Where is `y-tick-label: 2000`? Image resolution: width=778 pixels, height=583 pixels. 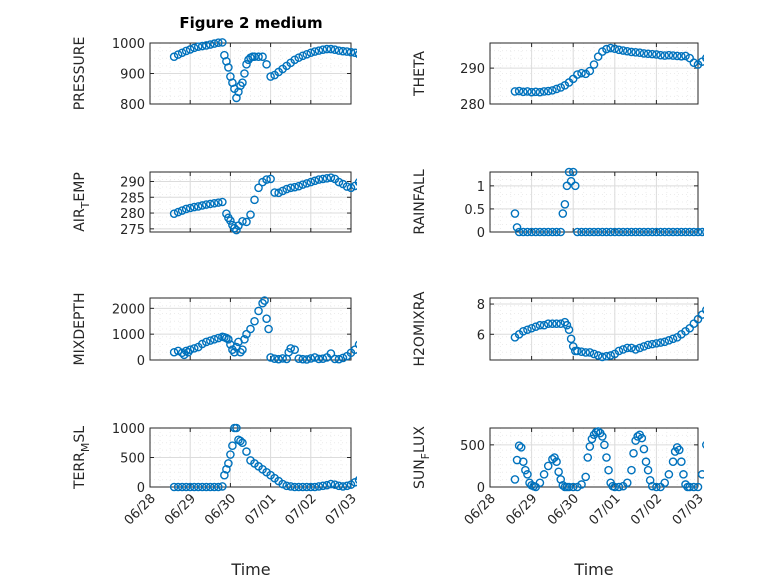 y-tick-label: 2000 is located at coordinates (128, 309).